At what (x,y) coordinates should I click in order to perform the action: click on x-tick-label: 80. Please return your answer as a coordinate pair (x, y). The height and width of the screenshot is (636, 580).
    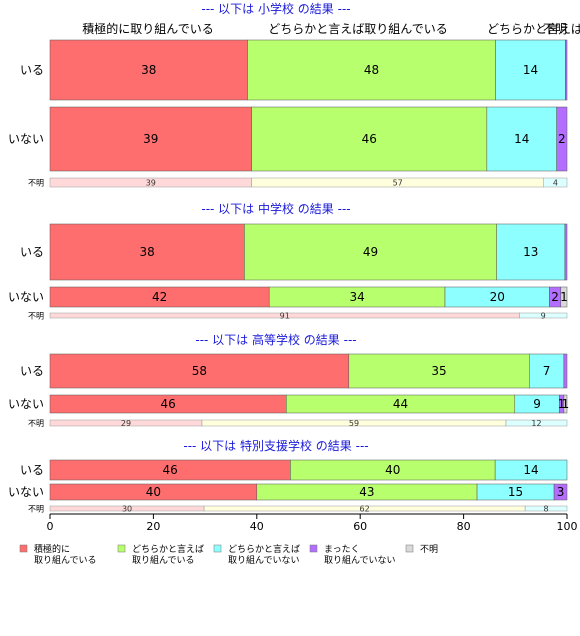
    Looking at the image, I should click on (464, 526).